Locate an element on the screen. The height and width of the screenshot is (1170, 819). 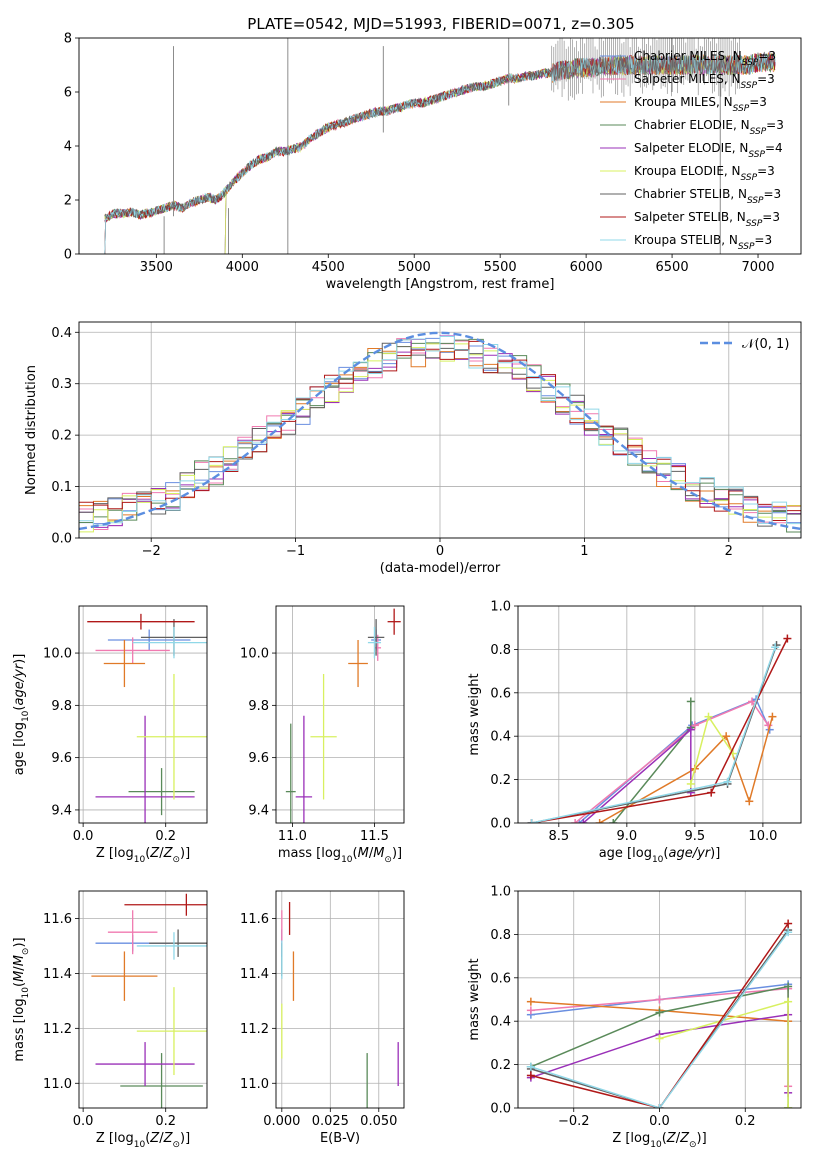
tick-label-y: 11.2 is located at coordinates (57, 1029).